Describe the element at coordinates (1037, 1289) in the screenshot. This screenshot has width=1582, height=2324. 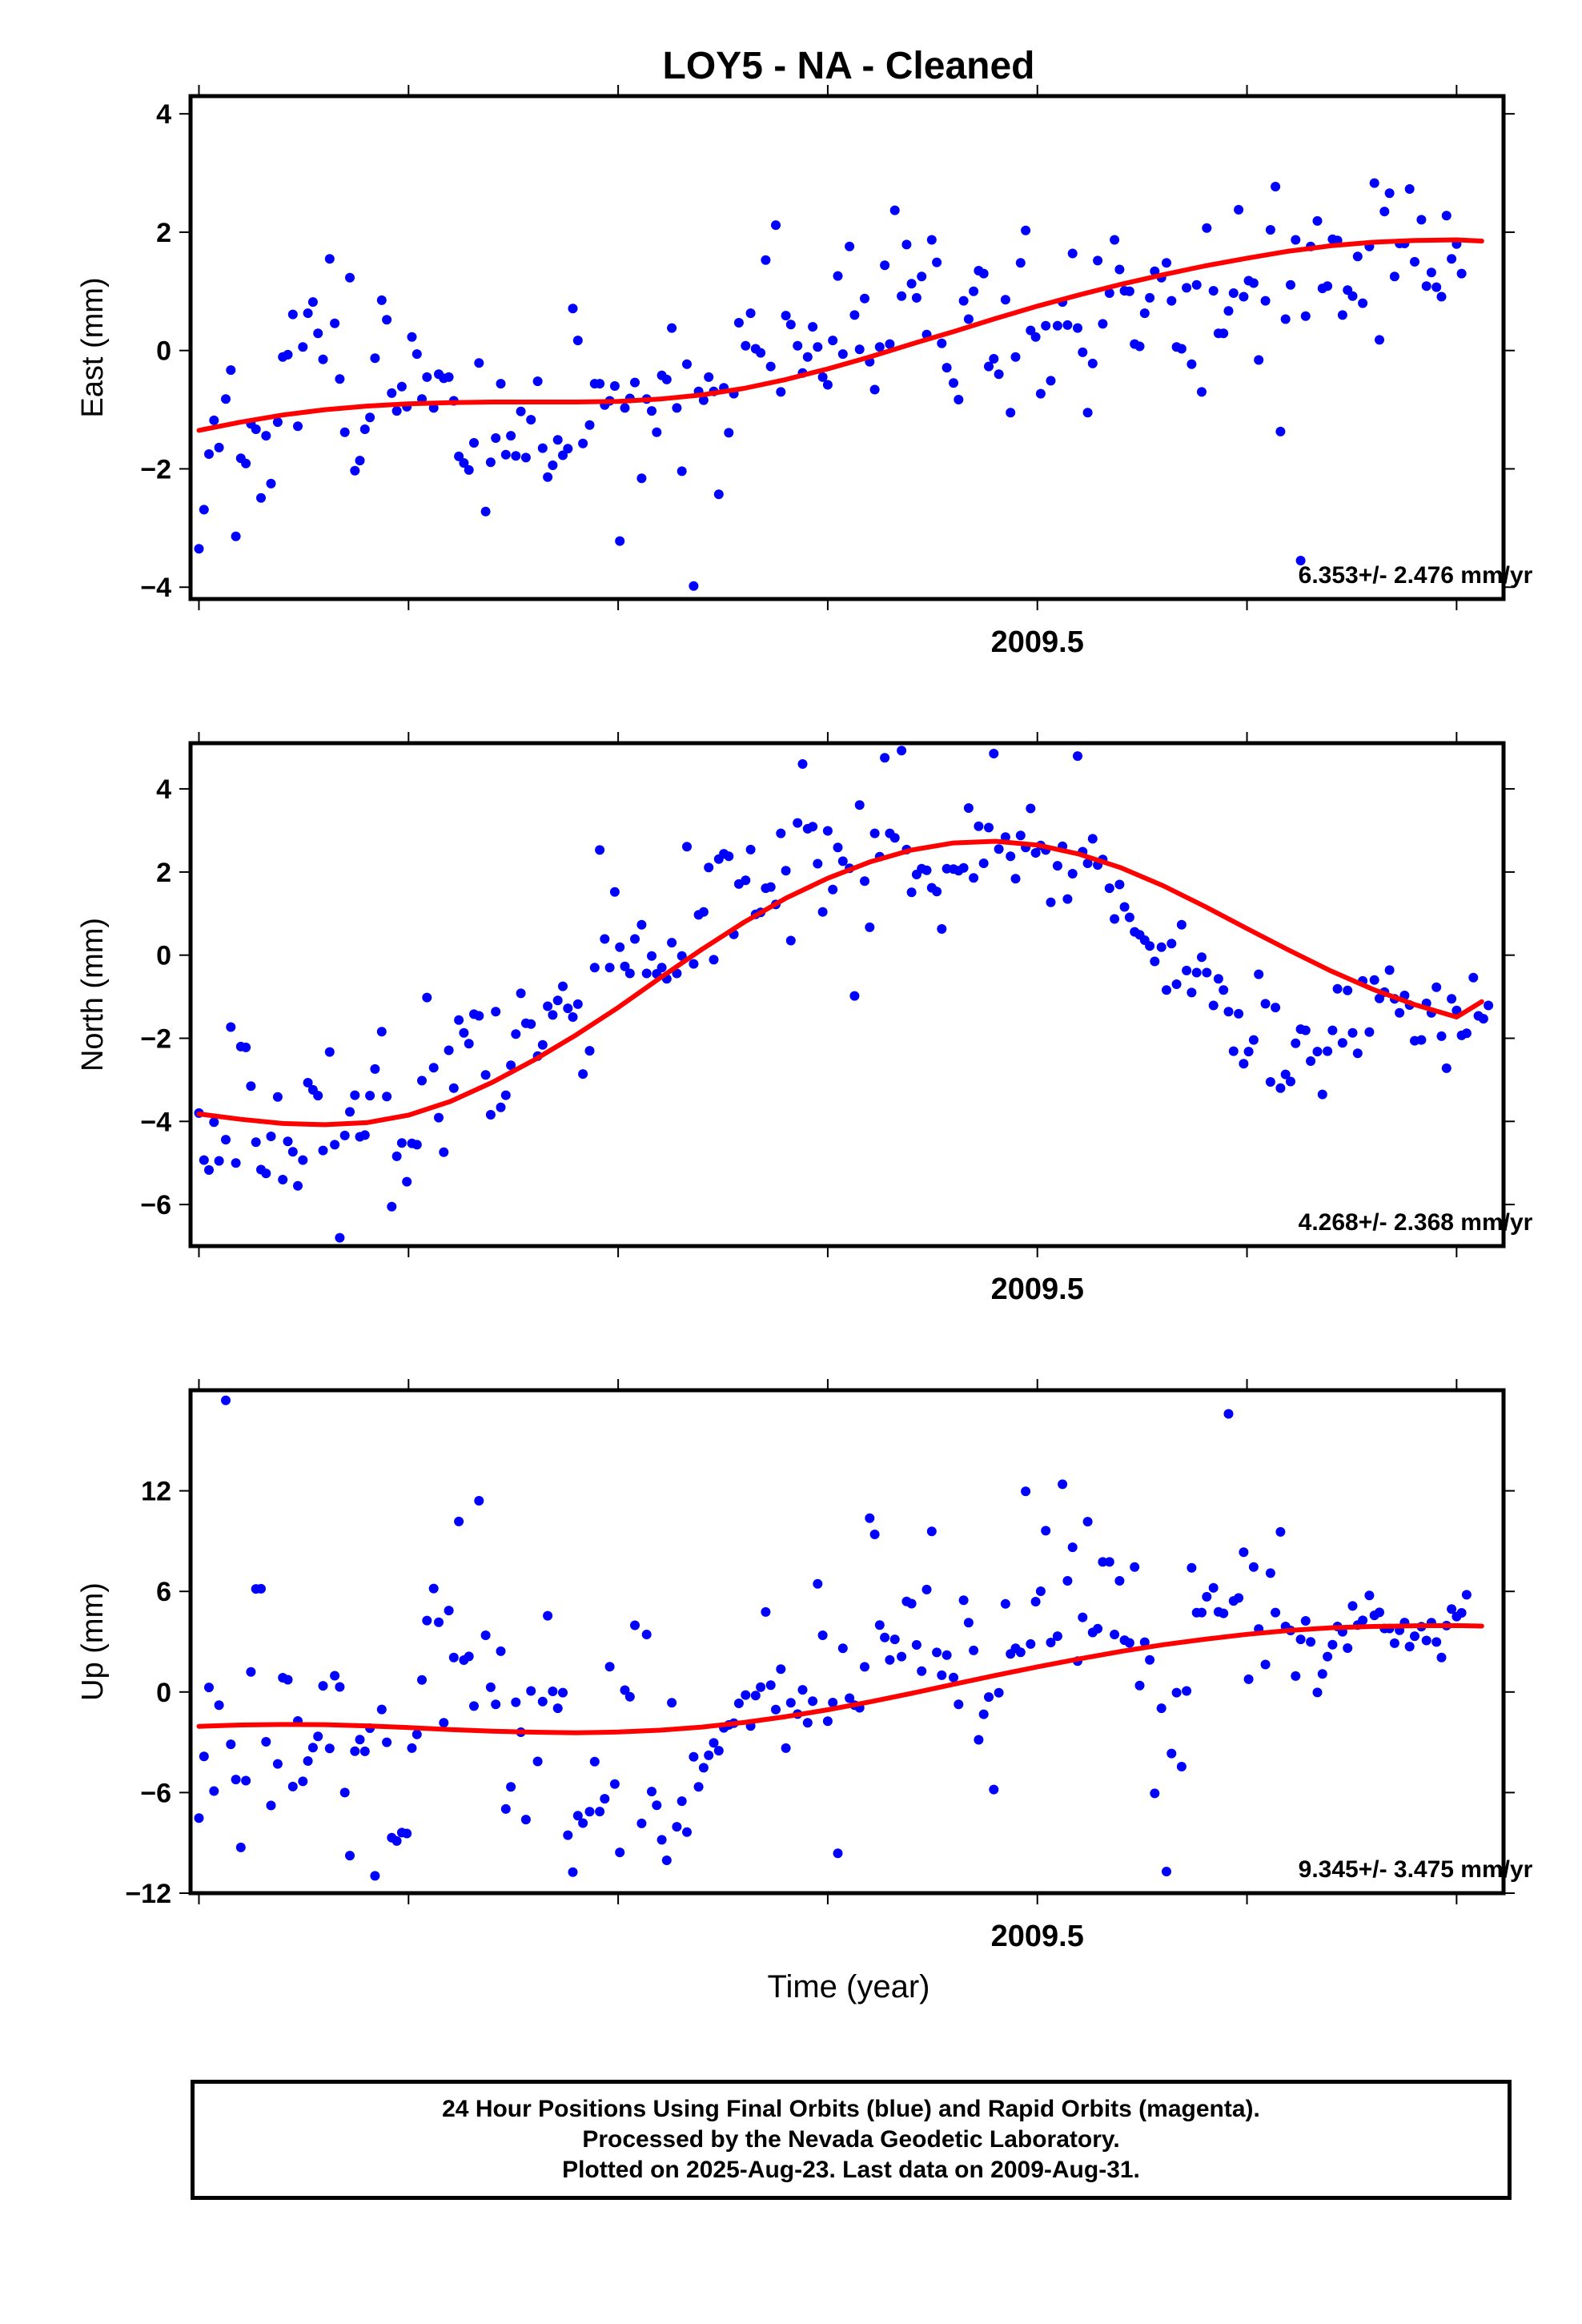
I see `north-x-tick-label: 2009.5` at that location.